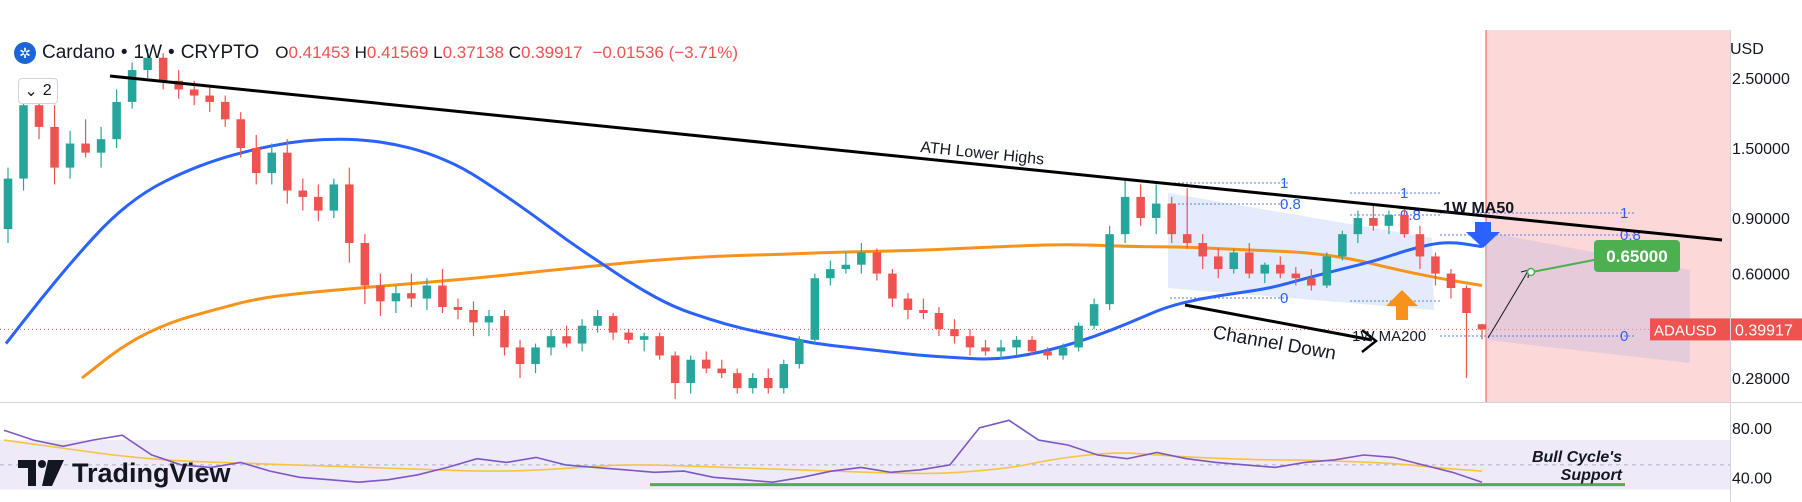  Describe the element at coordinates (360, 52) in the screenshot. I see `high-label: H` at that location.